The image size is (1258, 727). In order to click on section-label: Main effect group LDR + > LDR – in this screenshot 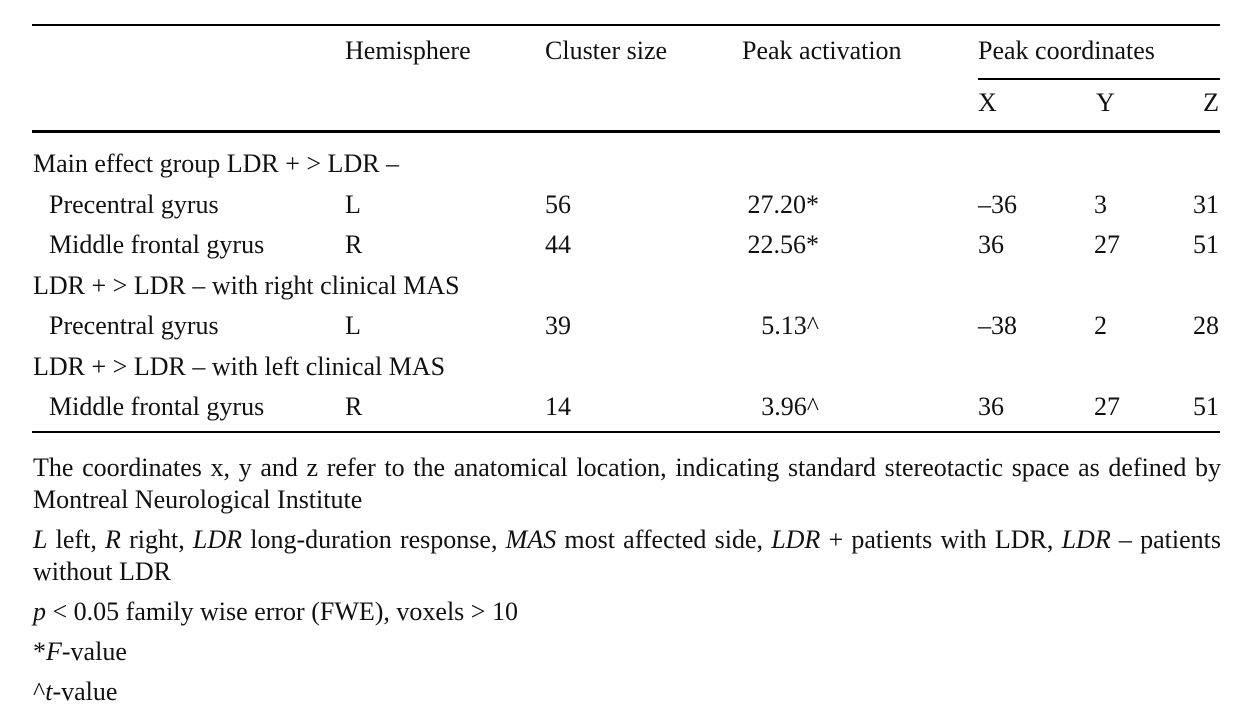, I will do `click(216, 163)`.